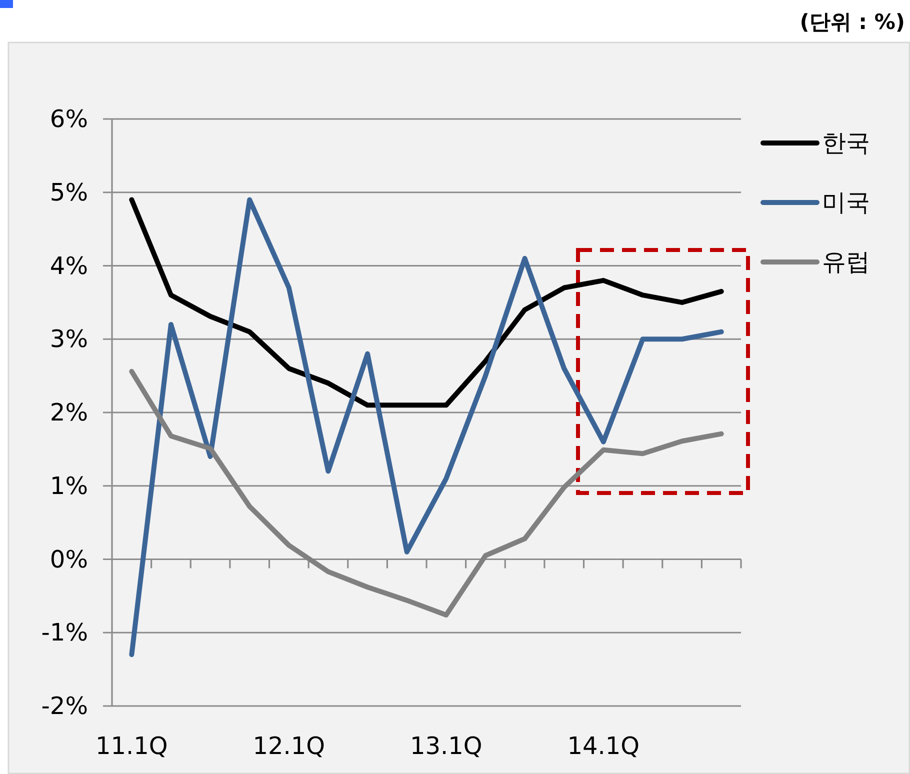 The width and height of the screenshot is (910, 774). Describe the element at coordinates (64, 632) in the screenshot. I see `y-tick-label: -1%` at that location.